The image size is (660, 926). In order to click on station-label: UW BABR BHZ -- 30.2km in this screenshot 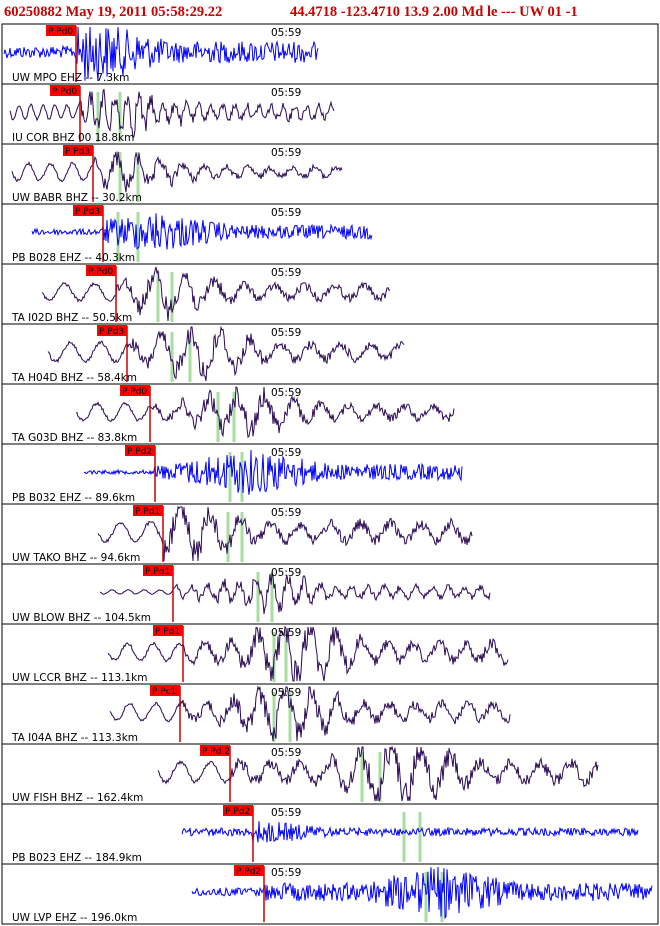, I will do `click(77, 198)`.